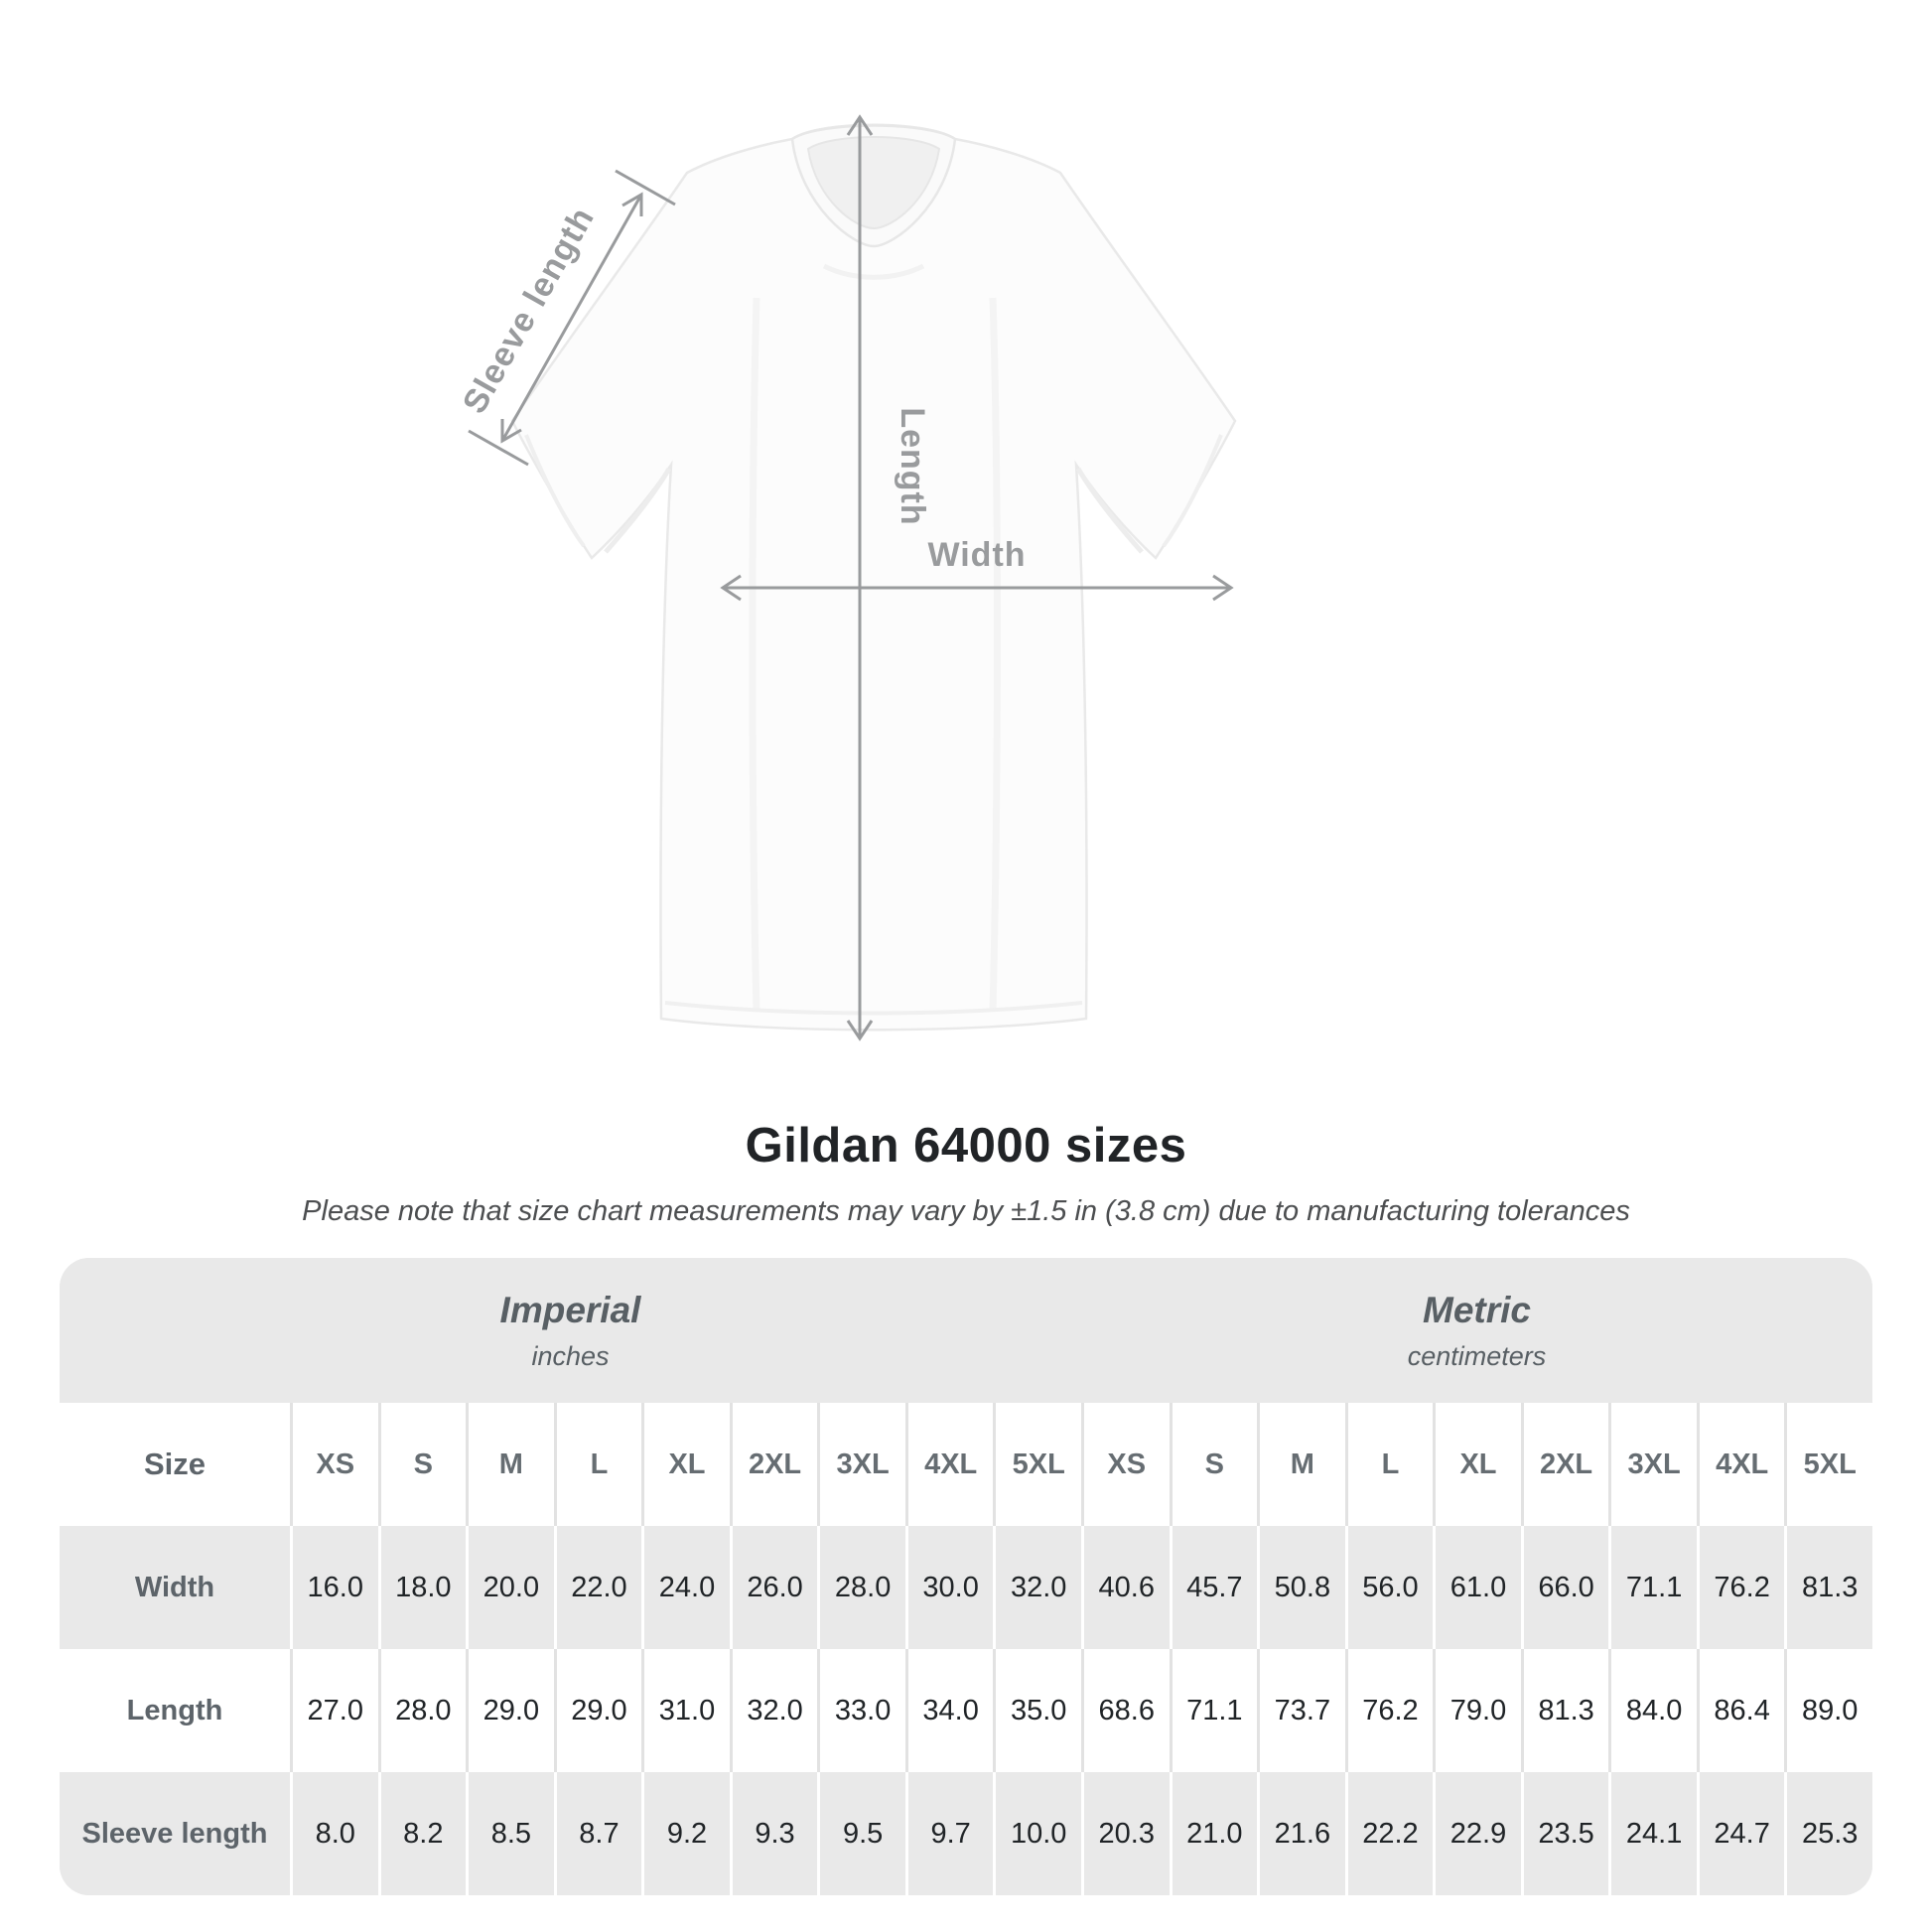 The image size is (1932, 1932). Describe the element at coordinates (510, 1711) in the screenshot. I see `cell-length-imperial-m: 29.0` at that location.